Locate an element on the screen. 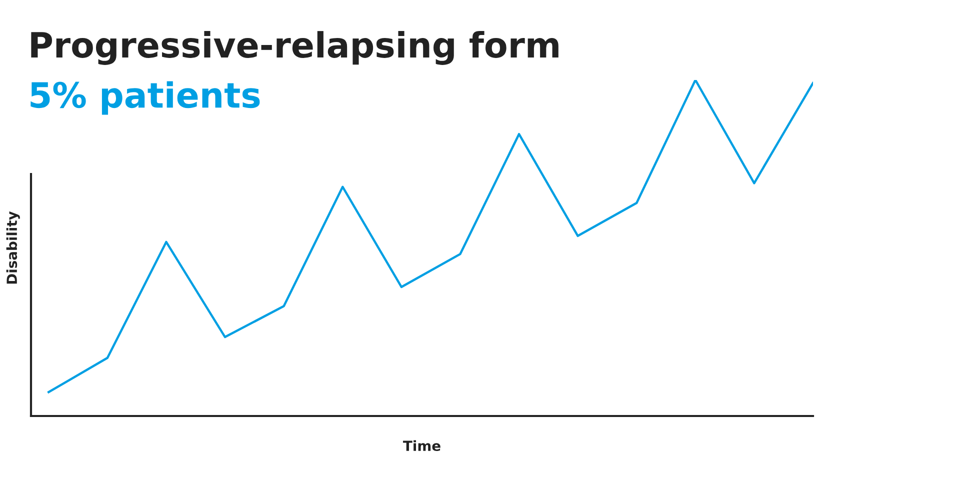  chart-title: Progressive-relapsing form is located at coordinates (294, 48).